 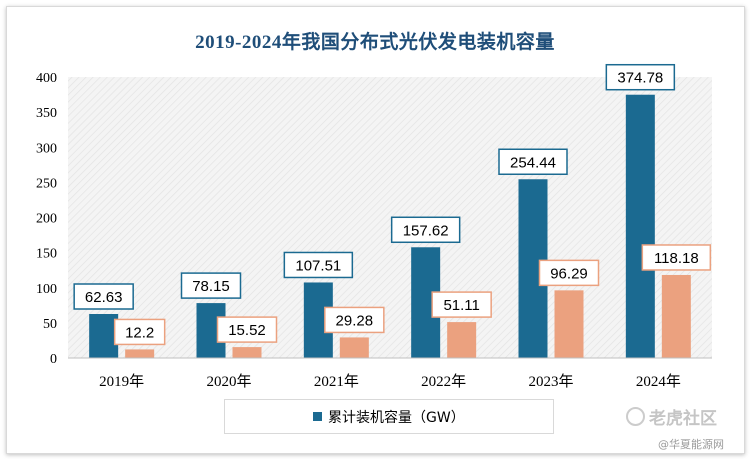 What do you see at coordinates (46, 113) in the screenshot?
I see `y-tick-label: 350` at bounding box center [46, 113].